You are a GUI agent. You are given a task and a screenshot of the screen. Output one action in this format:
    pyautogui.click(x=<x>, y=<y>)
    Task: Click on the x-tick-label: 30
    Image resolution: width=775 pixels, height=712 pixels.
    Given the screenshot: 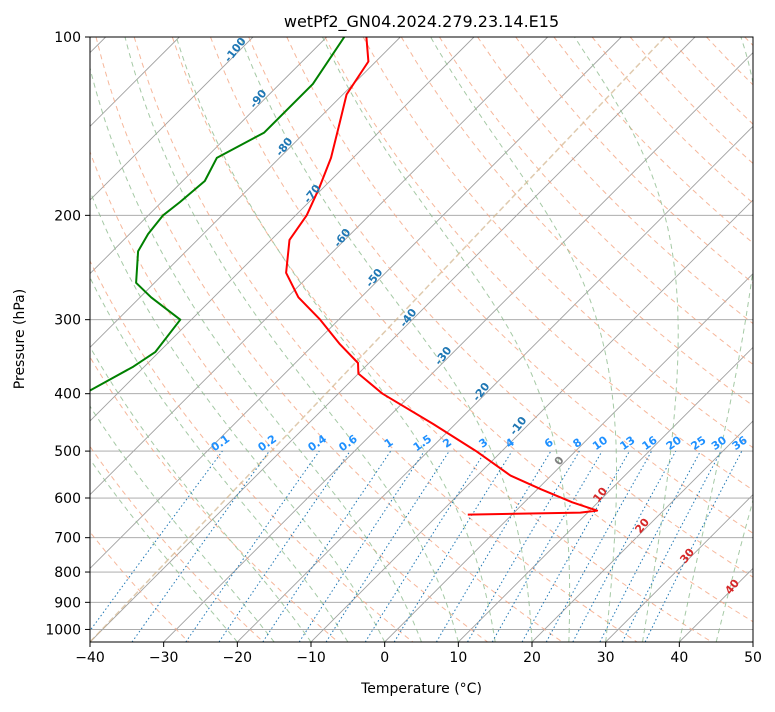 What is the action you would take?
    pyautogui.click(x=606, y=658)
    